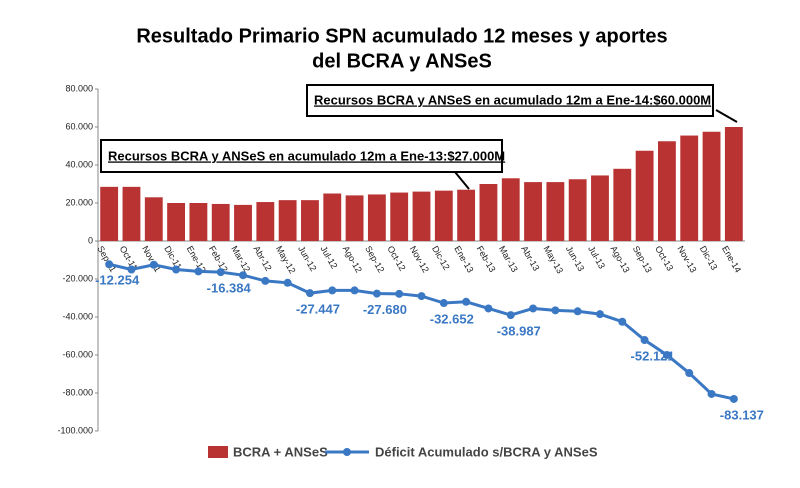 This screenshot has height=488, width=800. I want to click on legend-label: Déficit Acumulado s/BCRA y ANSeS, so click(486, 451).